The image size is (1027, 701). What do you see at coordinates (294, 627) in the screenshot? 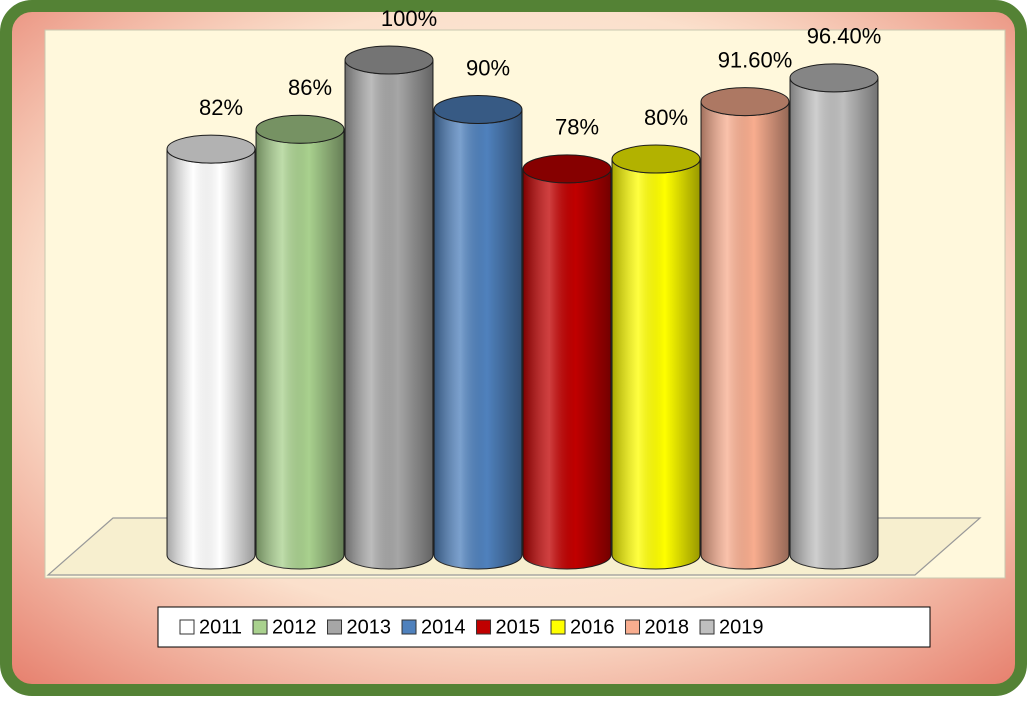
I see `legend-label: 2012` at bounding box center [294, 627].